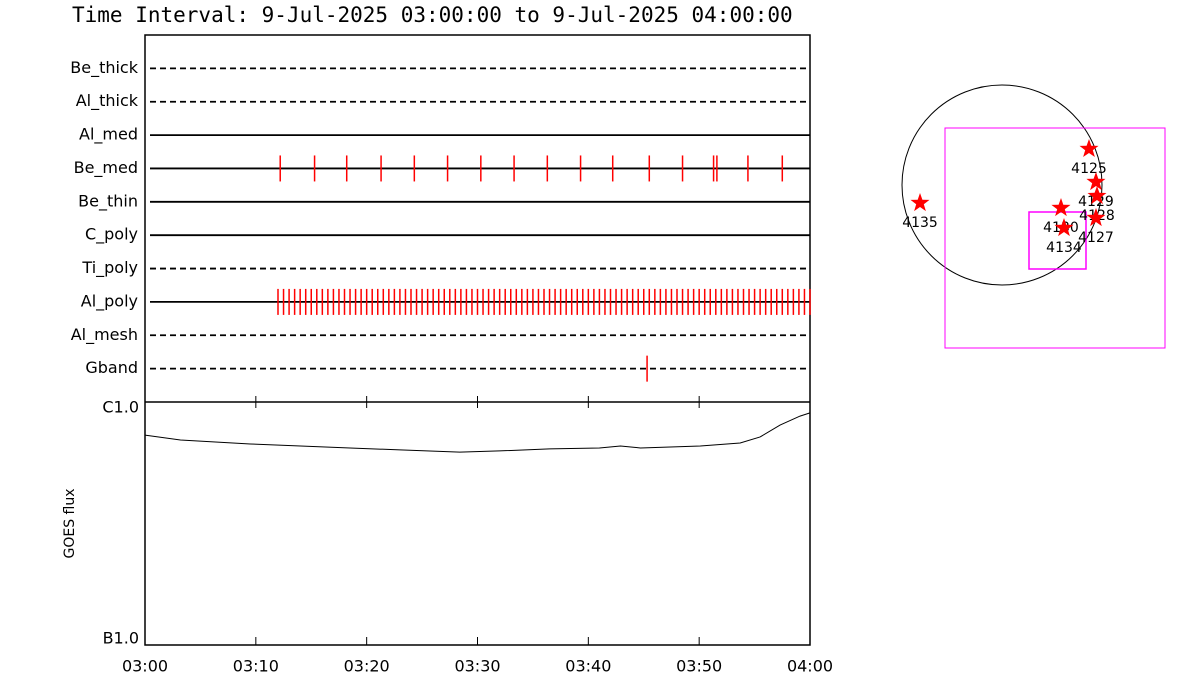 The image size is (1200, 700). What do you see at coordinates (699, 666) in the screenshot?
I see `x-tick-label: 03:50` at bounding box center [699, 666].